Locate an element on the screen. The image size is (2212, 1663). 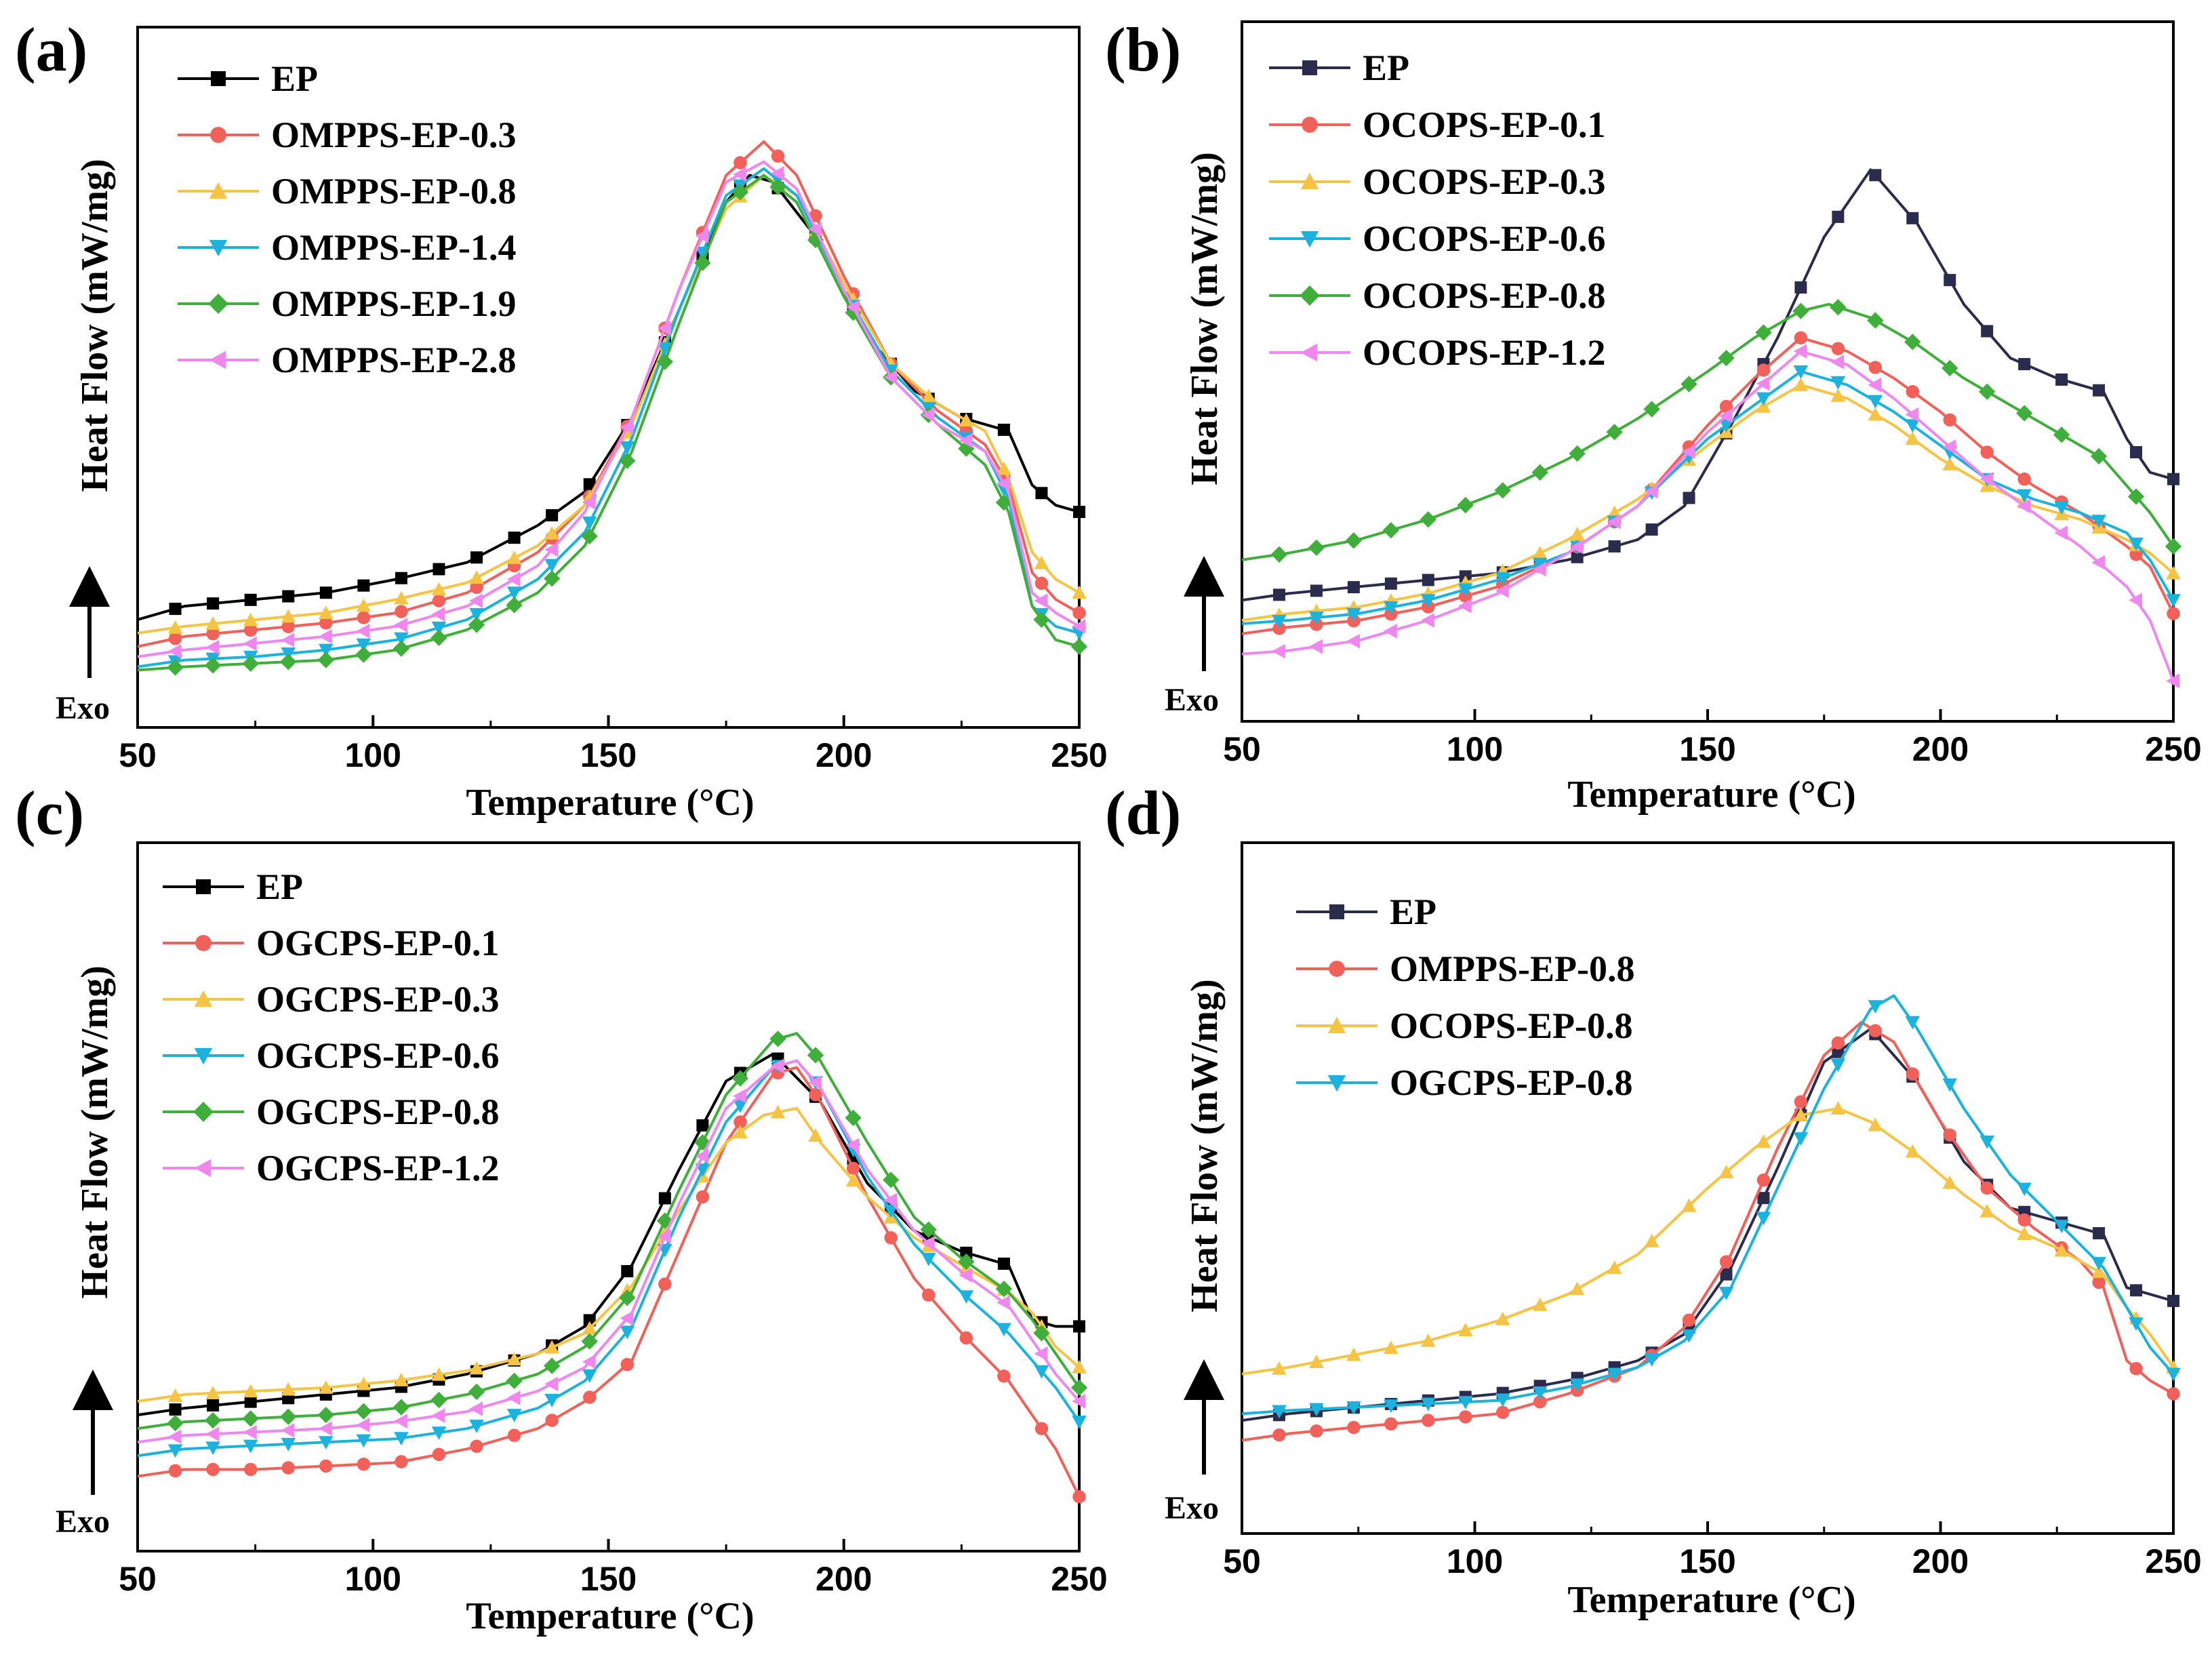
exo-label: Exo is located at coordinates (1192, 1508).